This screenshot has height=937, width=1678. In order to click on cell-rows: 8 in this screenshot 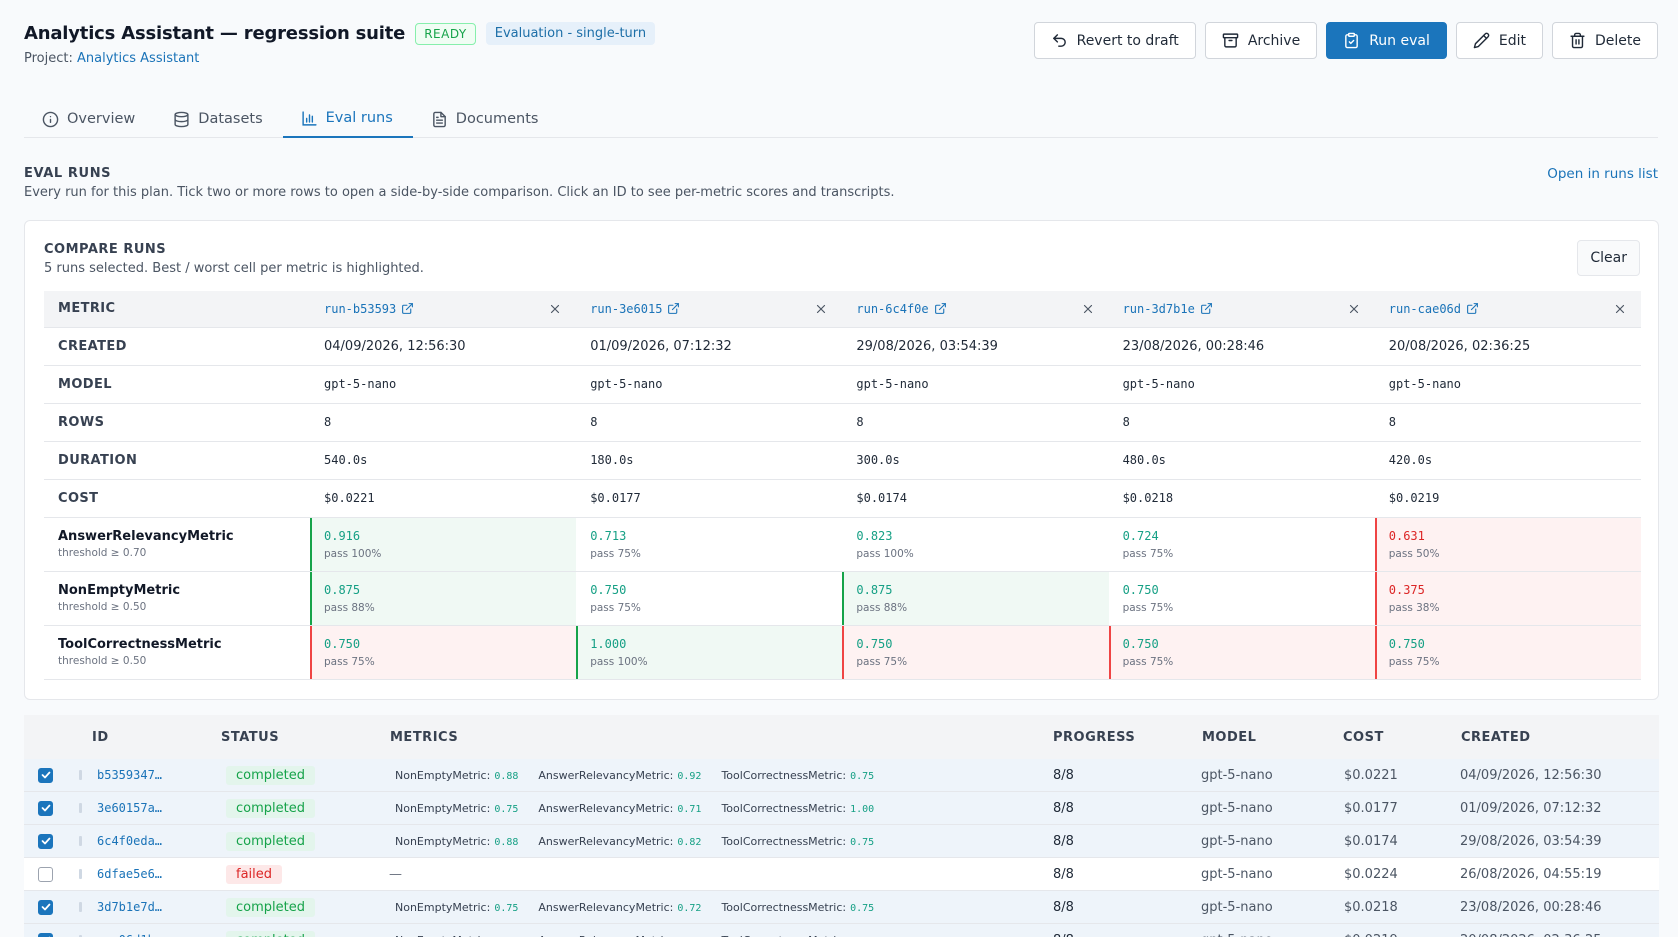, I will do `click(1507, 422)`.